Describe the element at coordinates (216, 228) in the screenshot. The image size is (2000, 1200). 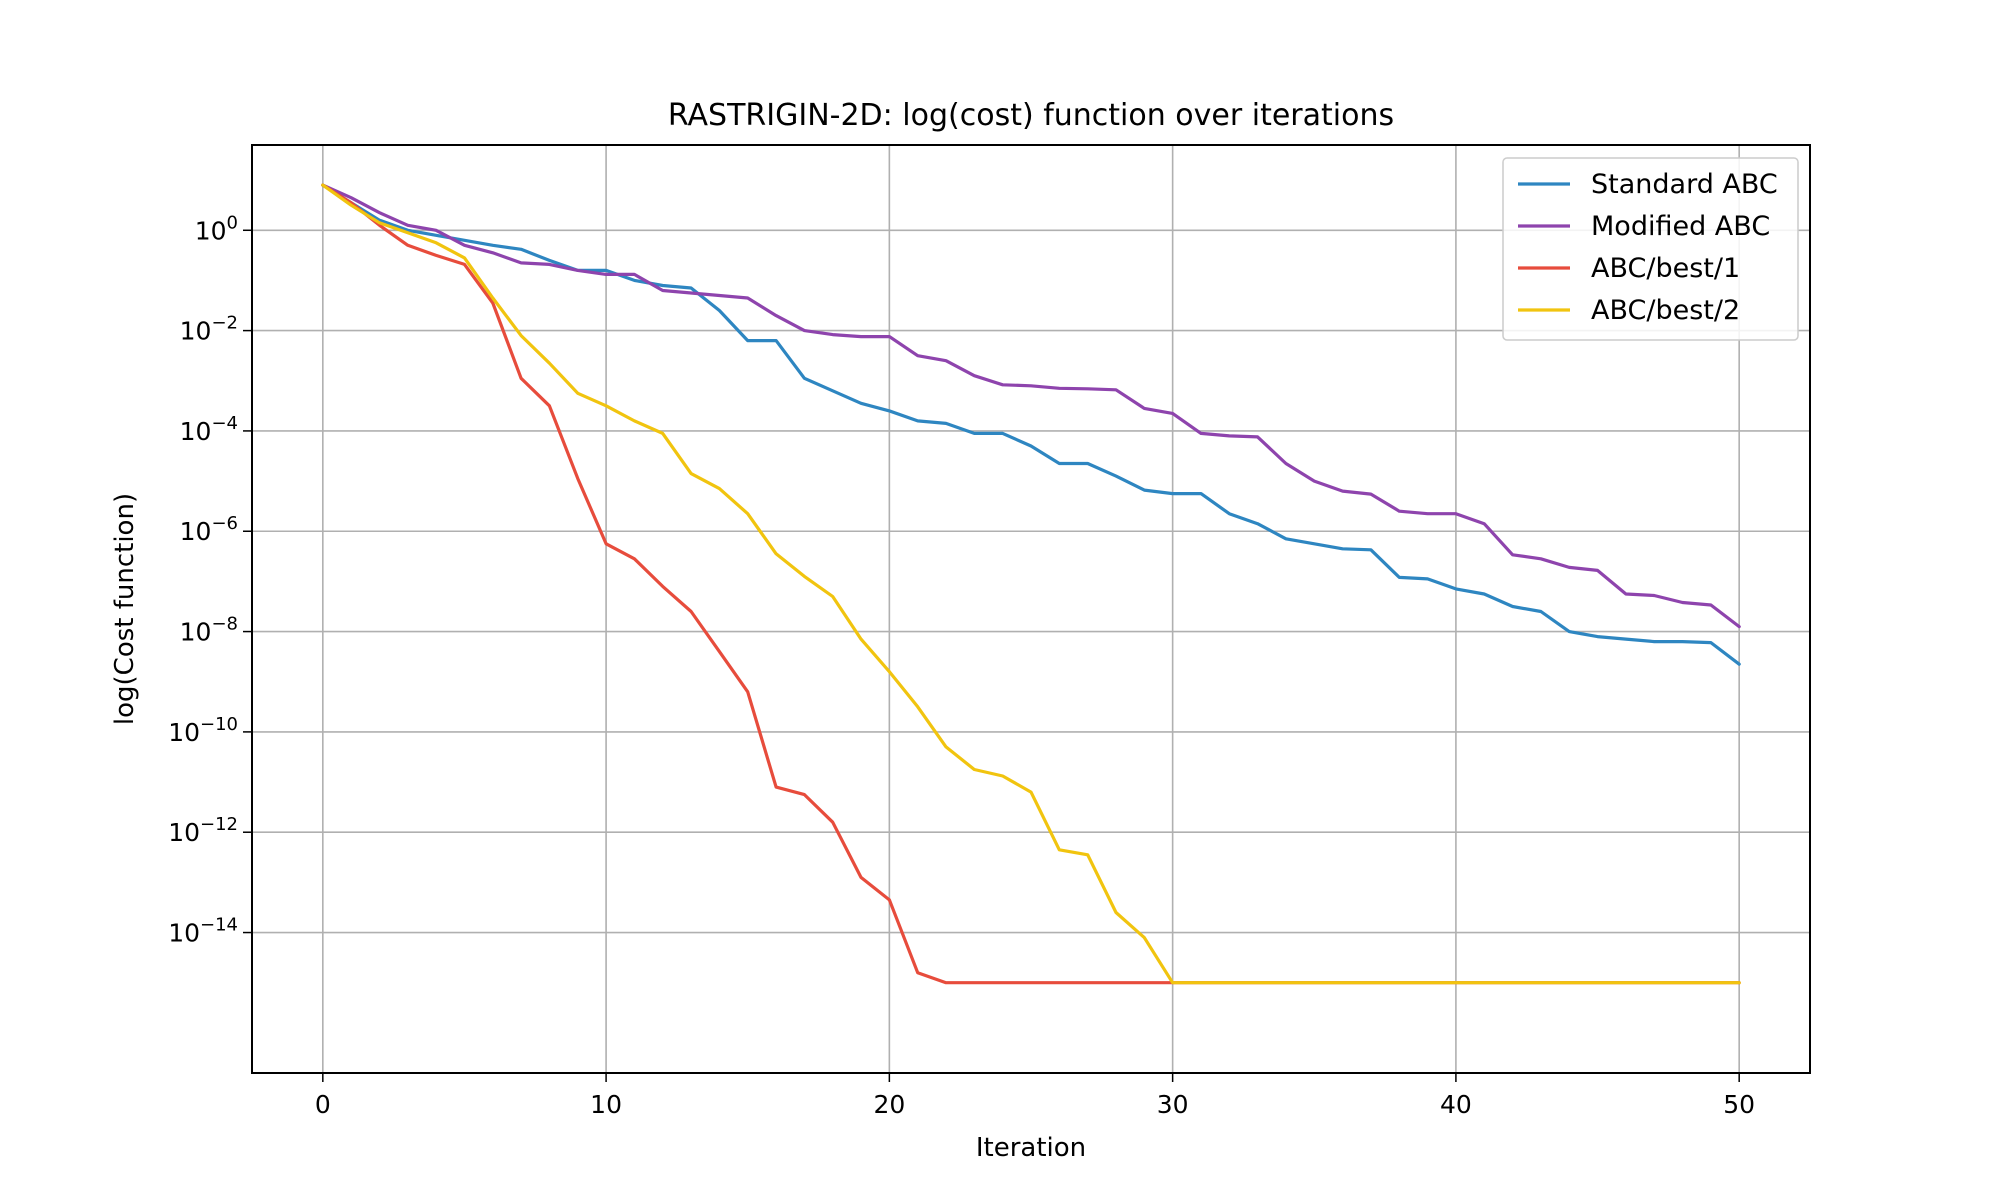
I see `y-tick-label: 10⁰` at that location.